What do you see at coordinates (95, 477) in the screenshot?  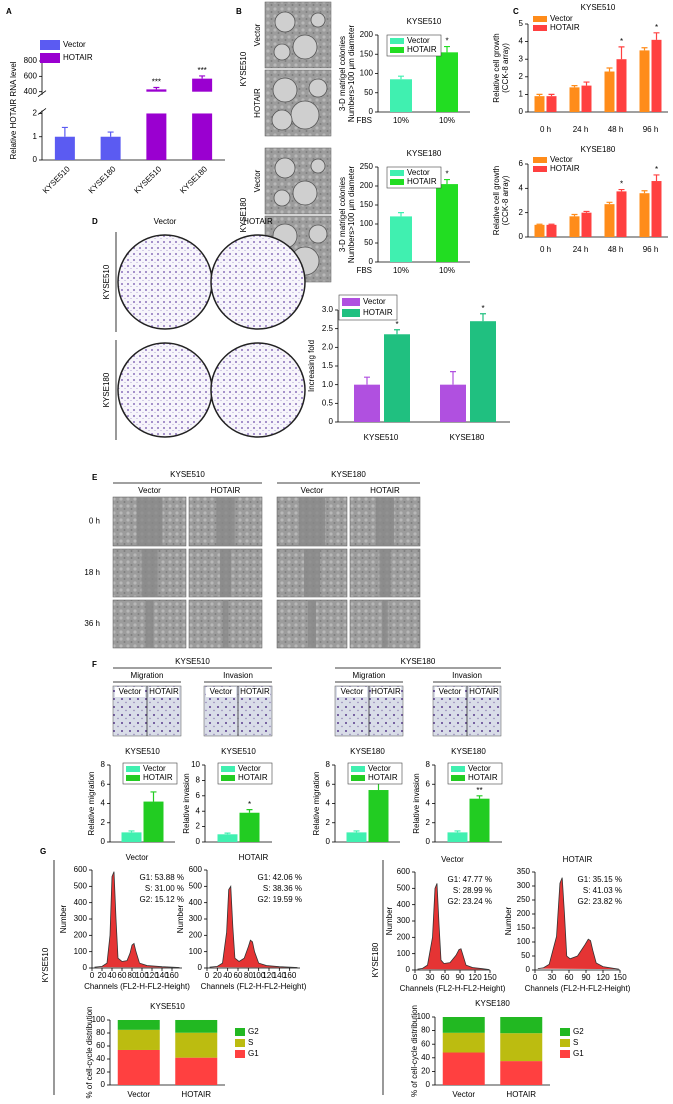 I see `panel-letter: E` at bounding box center [95, 477].